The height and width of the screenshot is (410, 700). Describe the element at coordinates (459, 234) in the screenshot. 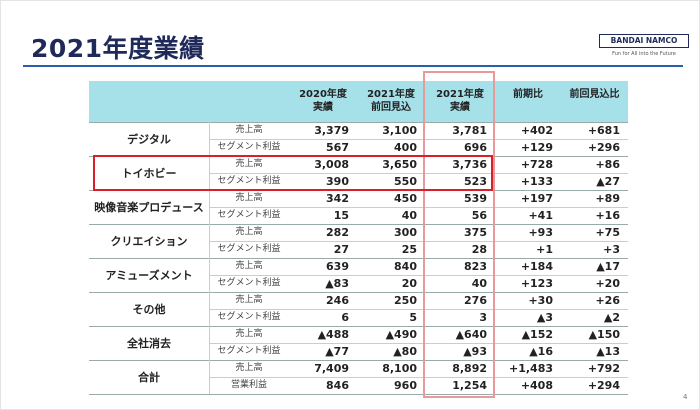

I see `column-highlight` at that location.